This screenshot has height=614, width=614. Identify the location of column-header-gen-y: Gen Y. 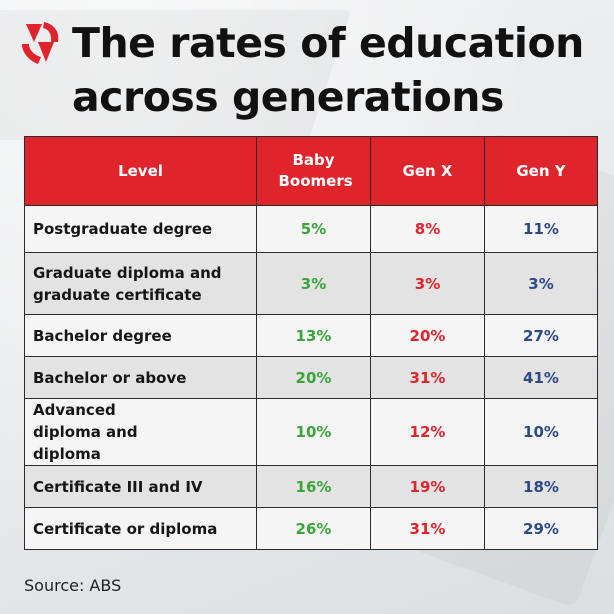
(541, 171).